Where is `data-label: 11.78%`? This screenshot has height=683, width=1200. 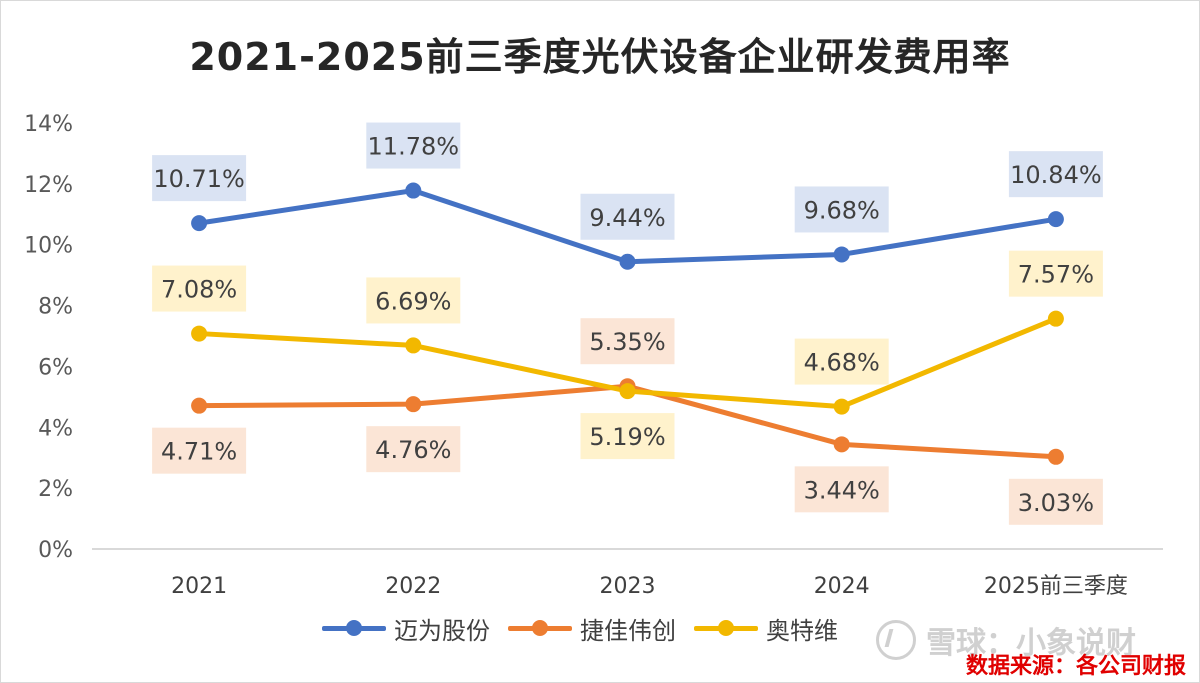 data-label: 11.78% is located at coordinates (414, 147).